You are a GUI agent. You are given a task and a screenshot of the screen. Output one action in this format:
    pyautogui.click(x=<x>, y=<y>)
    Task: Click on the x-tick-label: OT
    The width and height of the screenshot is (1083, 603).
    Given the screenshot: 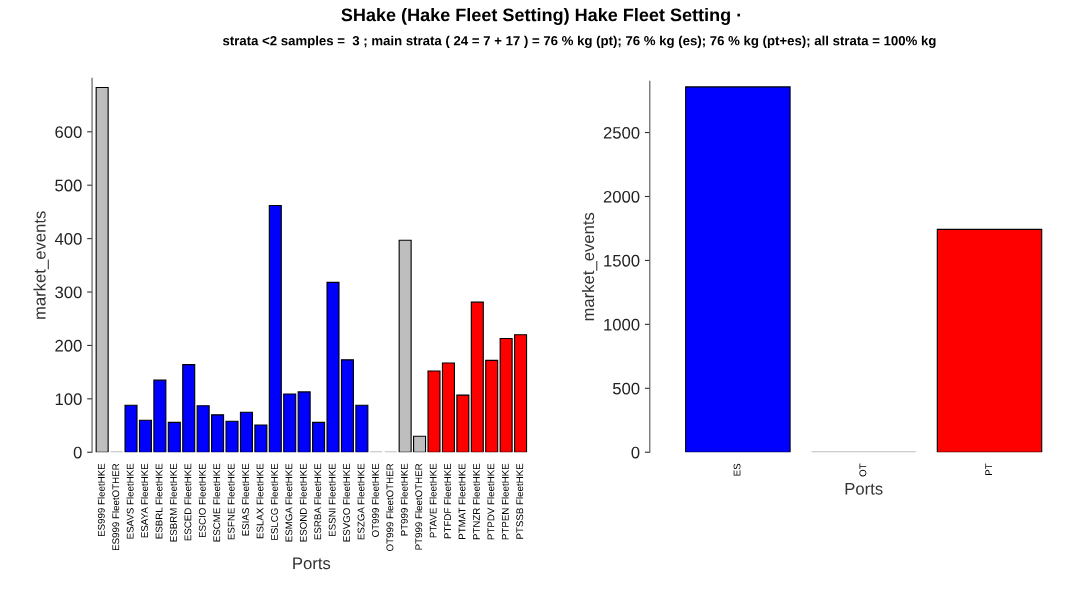 What is the action you would take?
    pyautogui.click(x=863, y=470)
    